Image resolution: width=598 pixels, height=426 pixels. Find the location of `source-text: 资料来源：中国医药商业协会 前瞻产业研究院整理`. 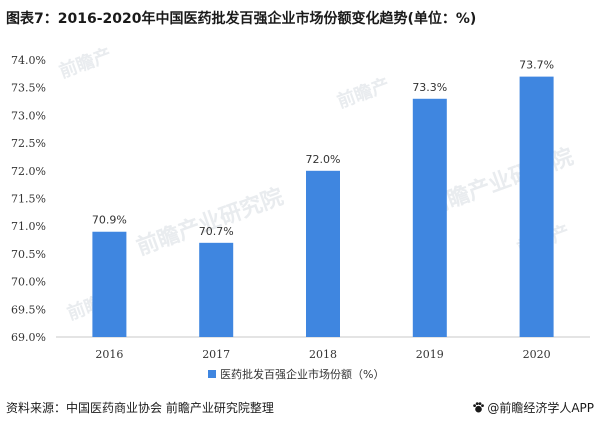

source-text: 资料来源：中国医药商业协会 前瞻产业研究院整理 is located at coordinates (140, 408).